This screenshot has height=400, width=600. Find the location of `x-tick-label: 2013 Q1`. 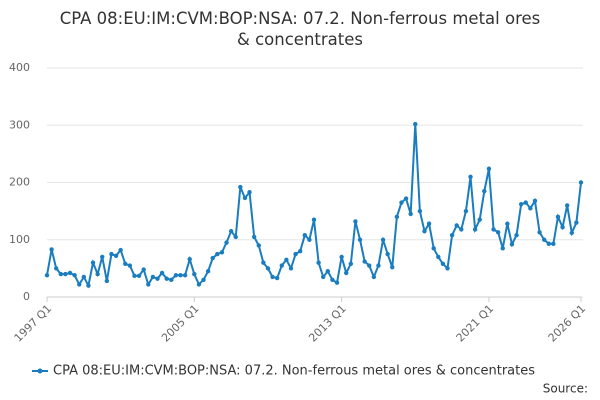

x-tick-label: 2013 Q1 is located at coordinates (327, 323).